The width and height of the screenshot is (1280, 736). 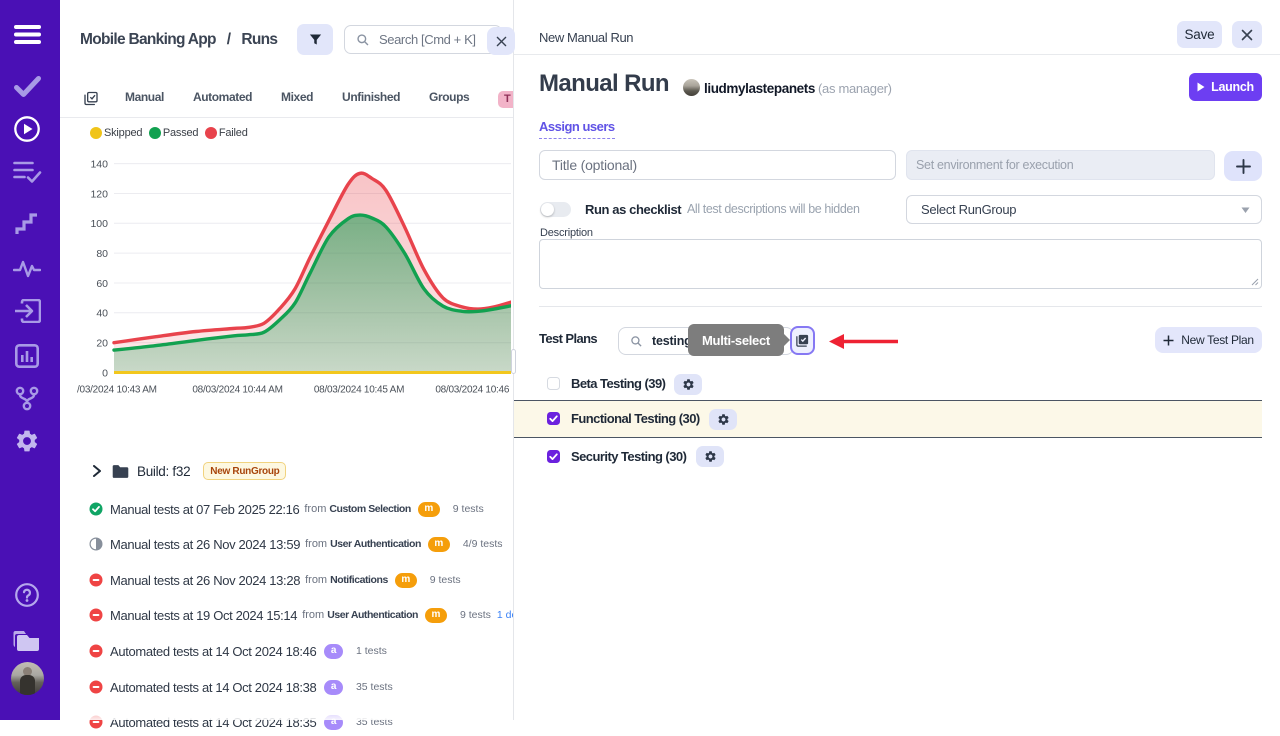 What do you see at coordinates (102, 314) in the screenshot?
I see `svg-text: 40` at bounding box center [102, 314].